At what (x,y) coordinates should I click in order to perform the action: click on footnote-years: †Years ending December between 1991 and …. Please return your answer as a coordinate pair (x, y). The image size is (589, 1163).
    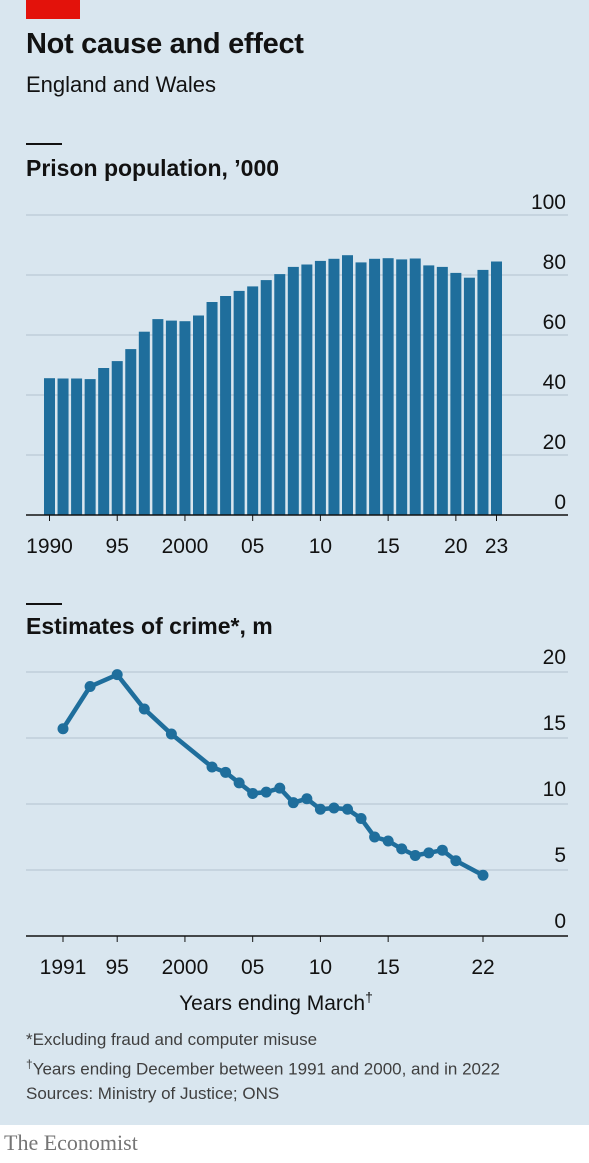
    Looking at the image, I should click on (263, 1067).